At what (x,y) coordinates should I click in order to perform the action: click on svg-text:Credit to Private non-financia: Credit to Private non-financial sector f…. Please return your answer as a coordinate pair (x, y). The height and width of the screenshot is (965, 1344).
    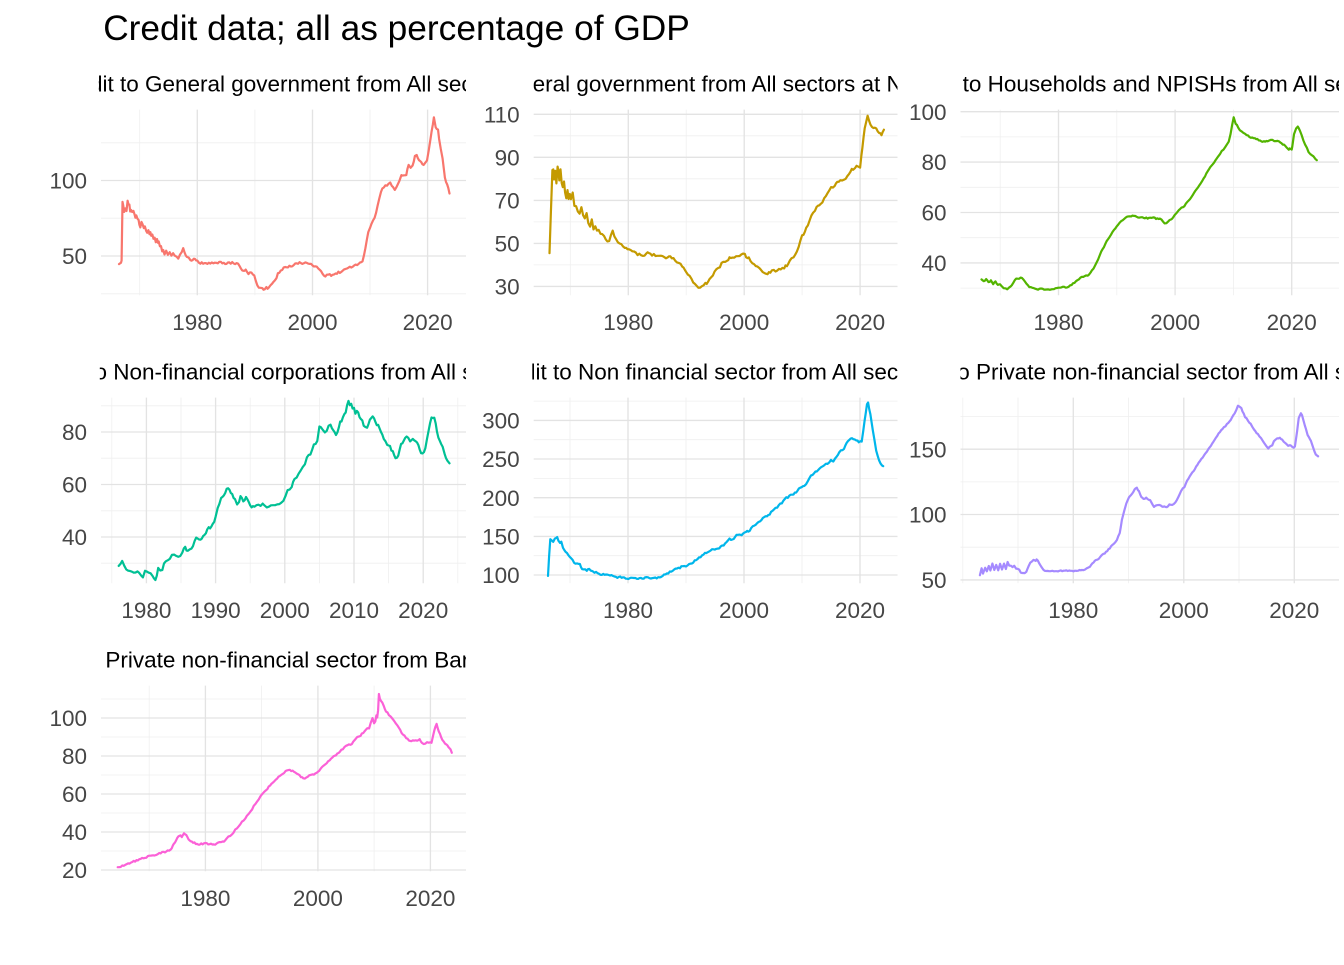
    Looking at the image, I should click on (1114, 372).